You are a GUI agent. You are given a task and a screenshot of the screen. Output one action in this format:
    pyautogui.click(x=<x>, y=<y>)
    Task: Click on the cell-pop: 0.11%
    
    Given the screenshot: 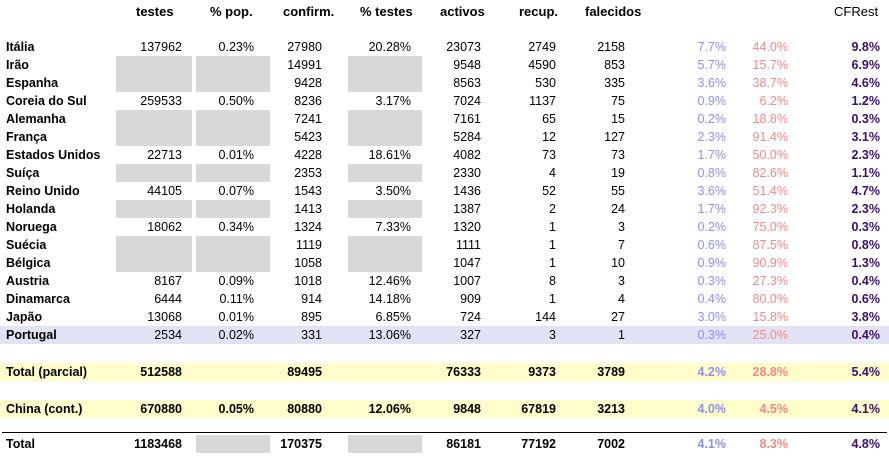 What is the action you would take?
    pyautogui.click(x=236, y=299)
    